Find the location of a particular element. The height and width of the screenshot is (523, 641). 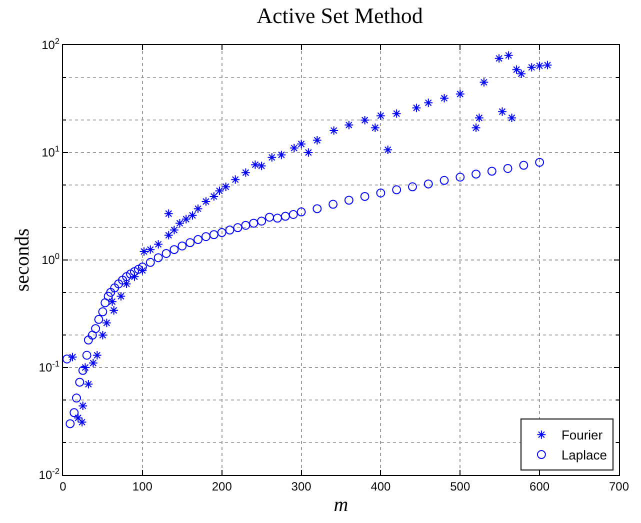

y-axis-title: seconds is located at coordinates (22, 260).